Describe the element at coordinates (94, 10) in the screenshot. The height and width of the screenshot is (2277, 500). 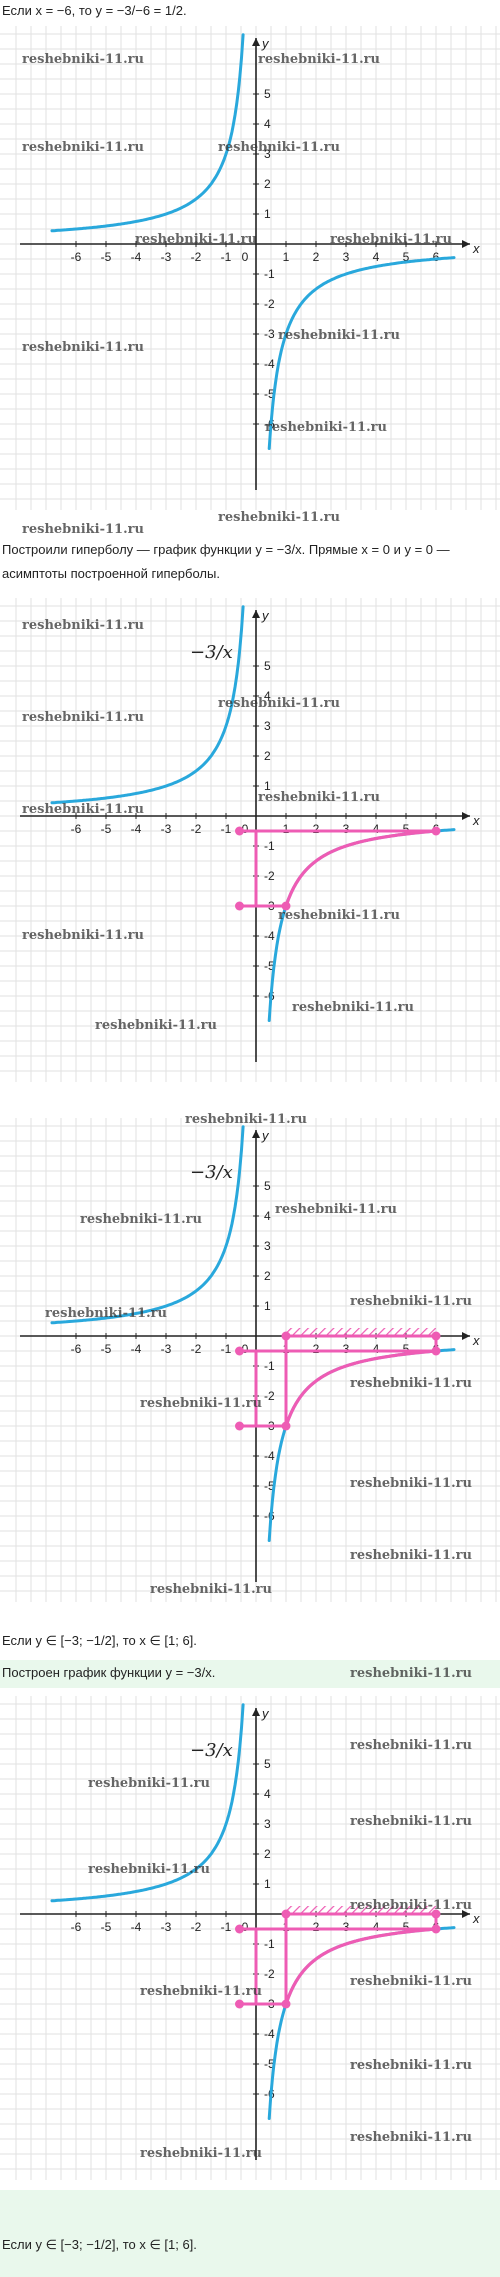
I see `text-line-1: Если x = −6, то y = −3/−6 = 1/2.` at that location.